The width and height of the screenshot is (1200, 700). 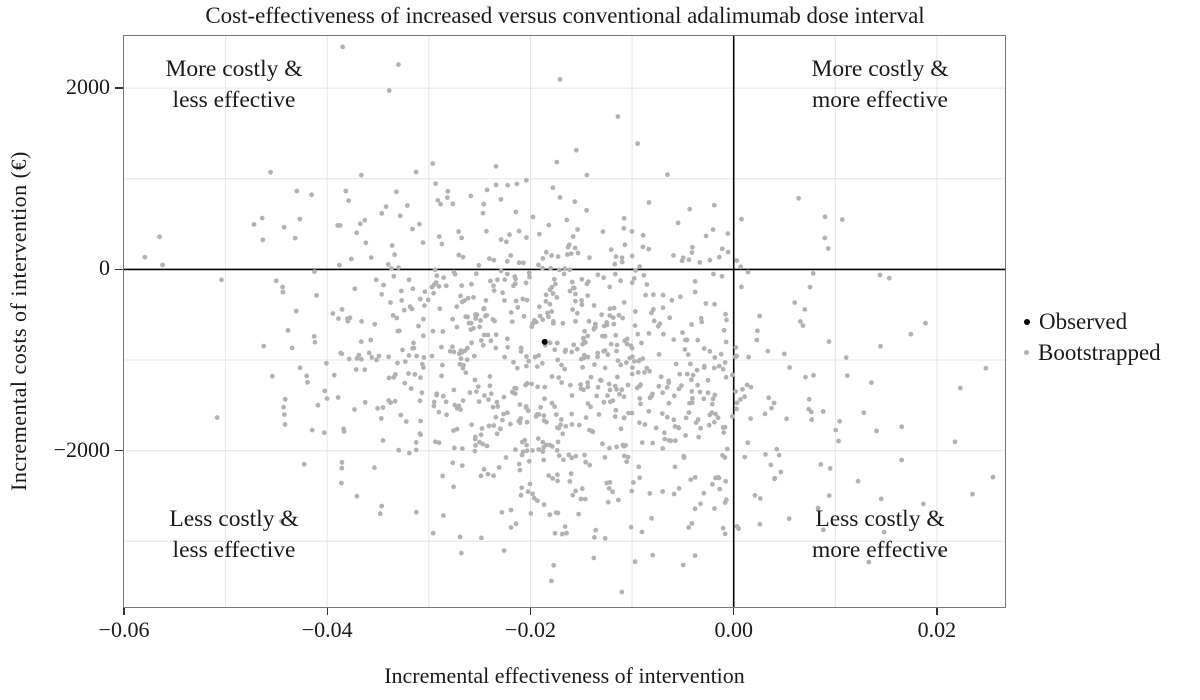 What do you see at coordinates (733, 629) in the screenshot?
I see `x-tick-label: 0.00` at bounding box center [733, 629].